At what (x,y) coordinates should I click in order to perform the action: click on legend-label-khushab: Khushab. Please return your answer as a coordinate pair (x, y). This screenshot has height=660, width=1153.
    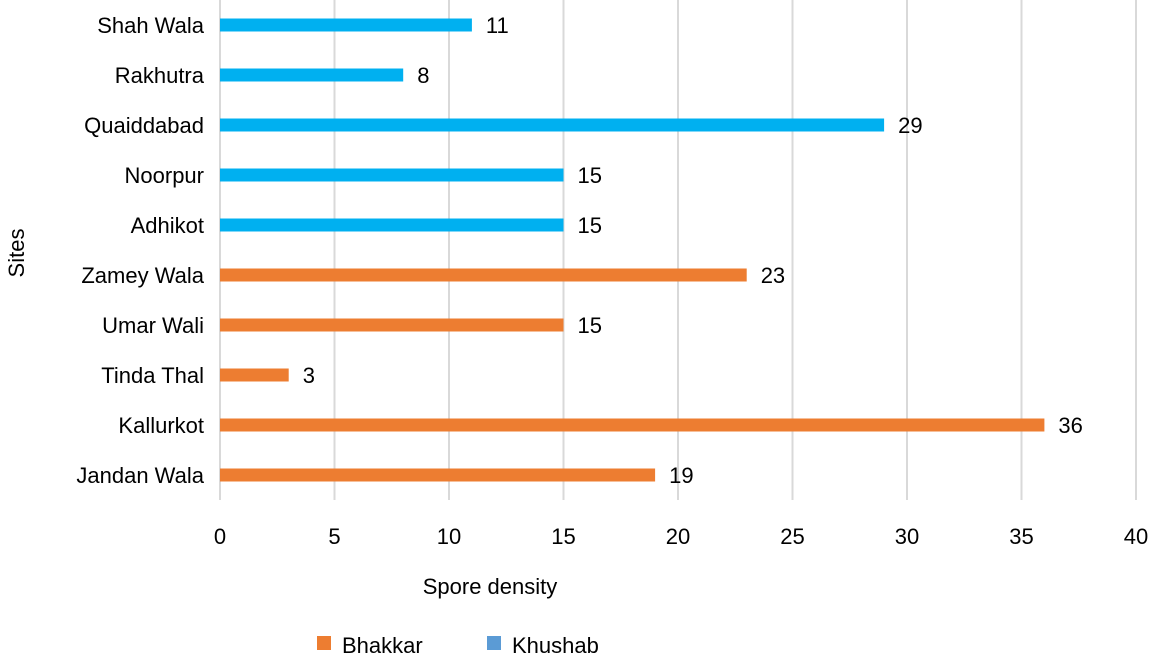
    Looking at the image, I should click on (555, 645).